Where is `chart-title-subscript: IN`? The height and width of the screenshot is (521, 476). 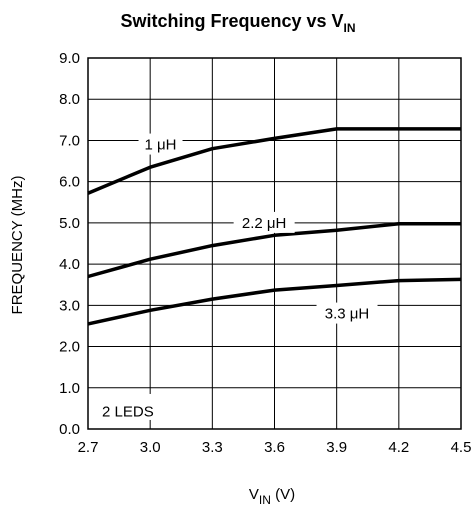
chart-title-subscript: IN is located at coordinates (350, 28).